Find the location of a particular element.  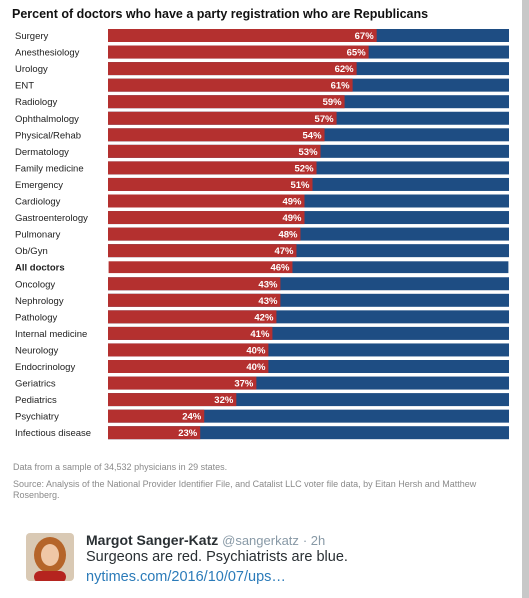

avatar-photo-icon is located at coordinates (50, 557).